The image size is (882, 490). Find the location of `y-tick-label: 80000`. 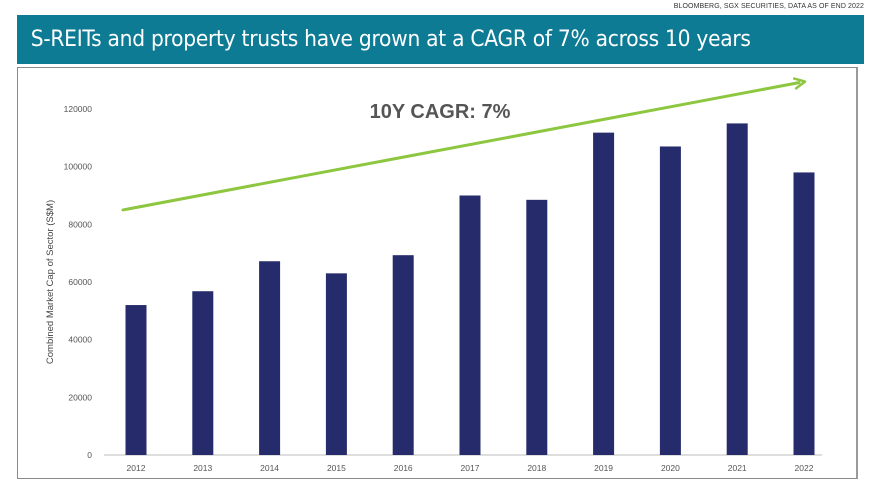

y-tick-label: 80000 is located at coordinates (80, 224).